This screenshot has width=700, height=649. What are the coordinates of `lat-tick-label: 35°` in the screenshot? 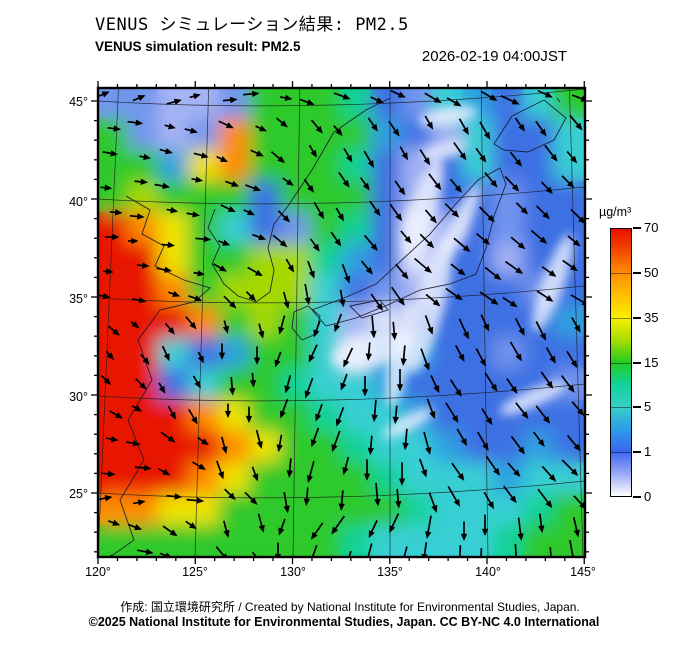 It's located at (78, 299).